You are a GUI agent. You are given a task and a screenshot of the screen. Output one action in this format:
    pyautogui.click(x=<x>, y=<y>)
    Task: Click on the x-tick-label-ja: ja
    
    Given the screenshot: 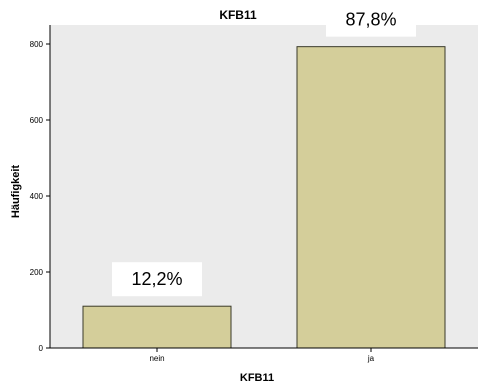 What is the action you would take?
    pyautogui.click(x=371, y=358)
    